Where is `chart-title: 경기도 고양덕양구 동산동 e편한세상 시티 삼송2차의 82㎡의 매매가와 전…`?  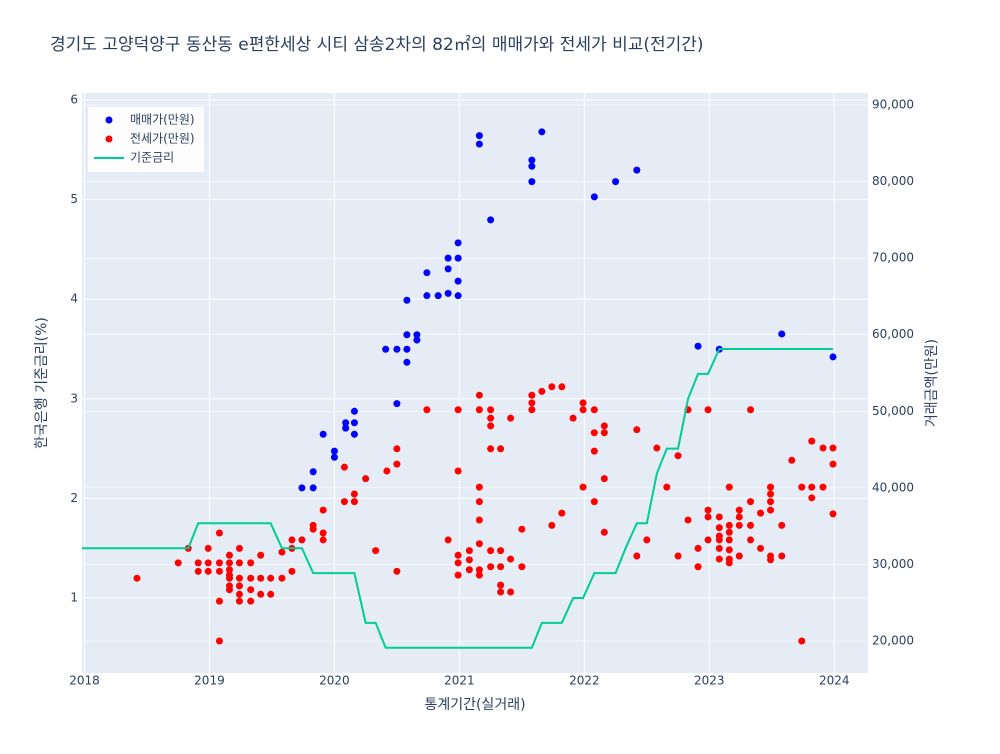
chart-title: 경기도 고양덕양구 동산동 e편한세상 시티 삼송2차의 82㎡의 매매가와 전… is located at coordinates (377, 45).